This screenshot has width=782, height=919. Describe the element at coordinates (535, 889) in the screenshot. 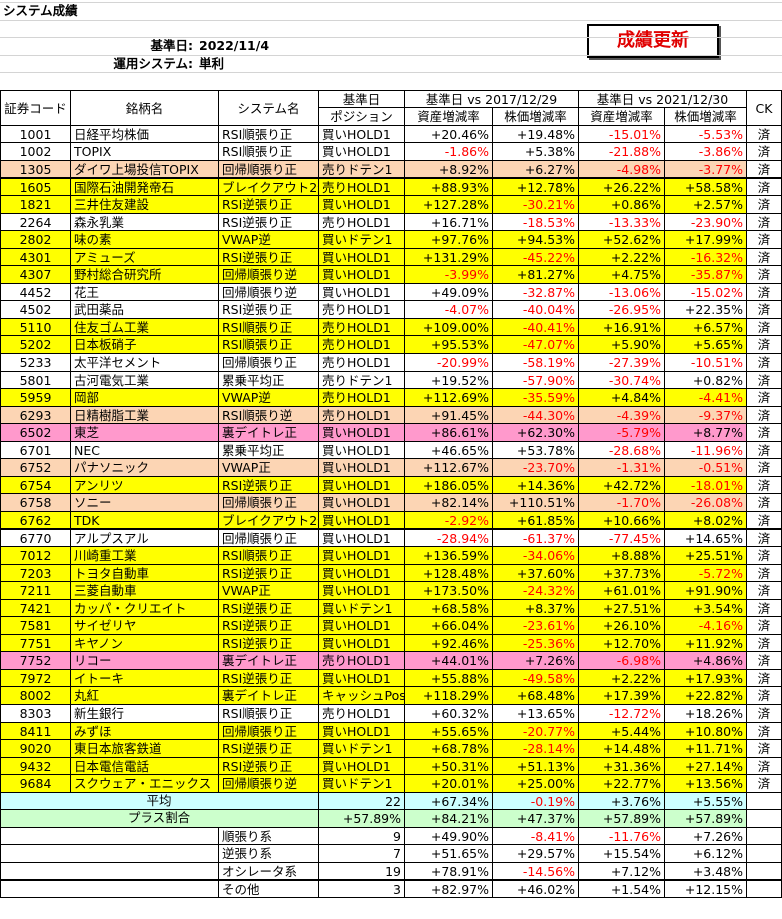

I see `group-cell: +46.02%` at that location.